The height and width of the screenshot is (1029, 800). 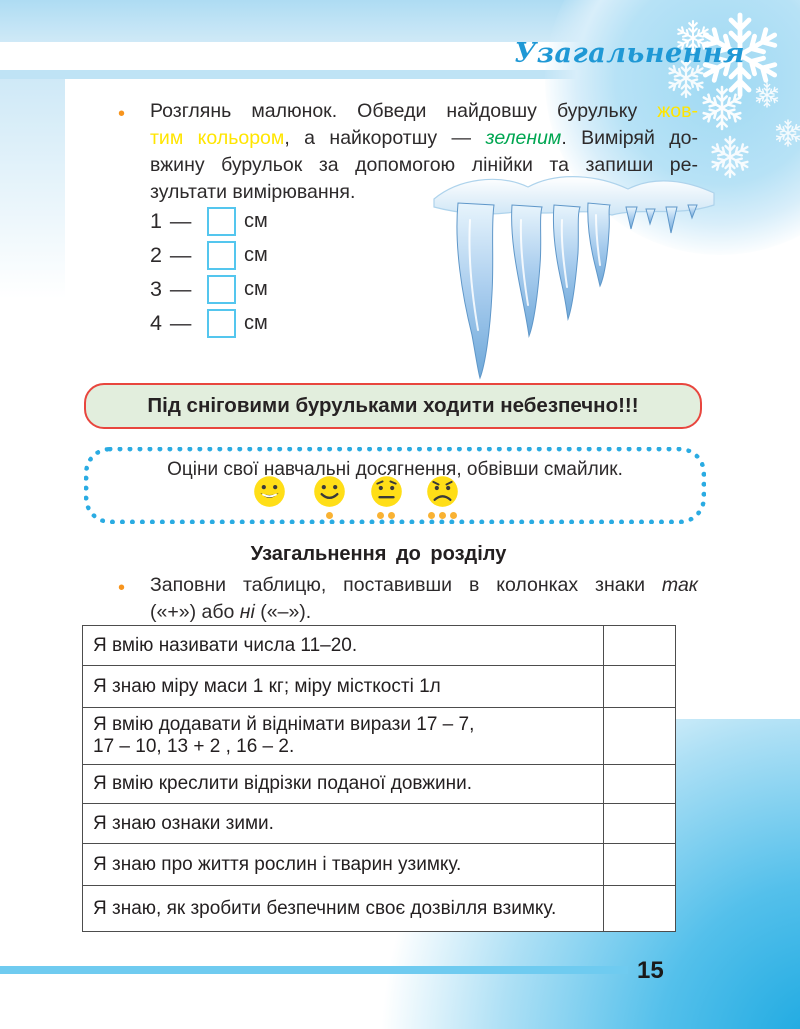 What do you see at coordinates (523, 138) in the screenshot?
I see `task1-green-highlight: зеленим` at bounding box center [523, 138].